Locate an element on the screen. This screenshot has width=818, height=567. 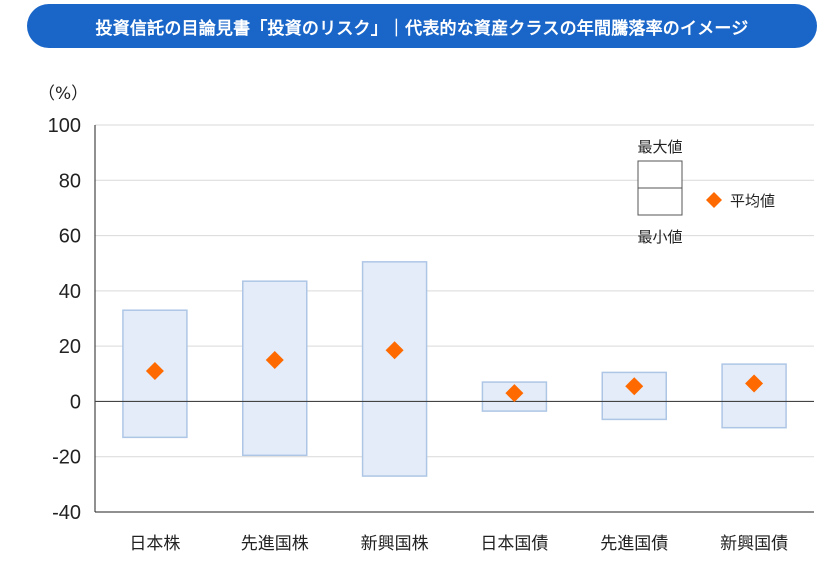
x-category-label: 新興国債 is located at coordinates (754, 544).